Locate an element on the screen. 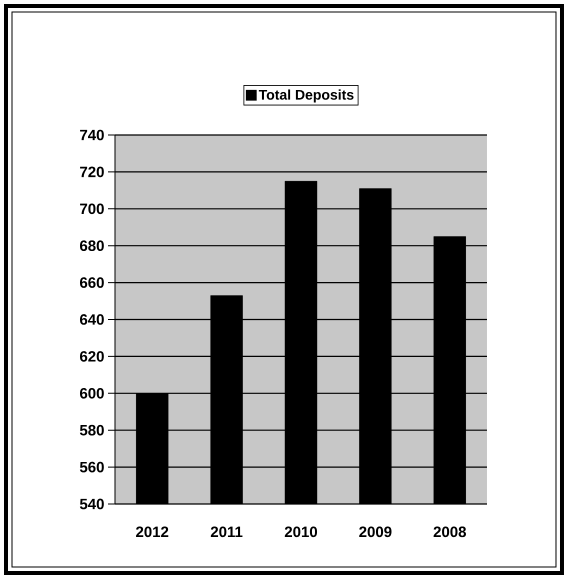  y-tick-label: 640 is located at coordinates (92, 319).